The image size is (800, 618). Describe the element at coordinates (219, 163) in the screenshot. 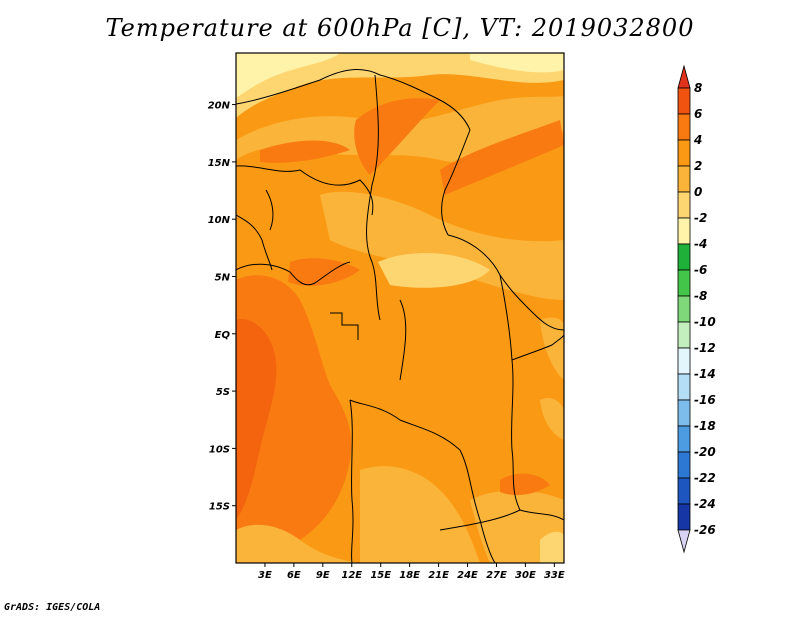

I see `lat-tick-label: 15N` at that location.